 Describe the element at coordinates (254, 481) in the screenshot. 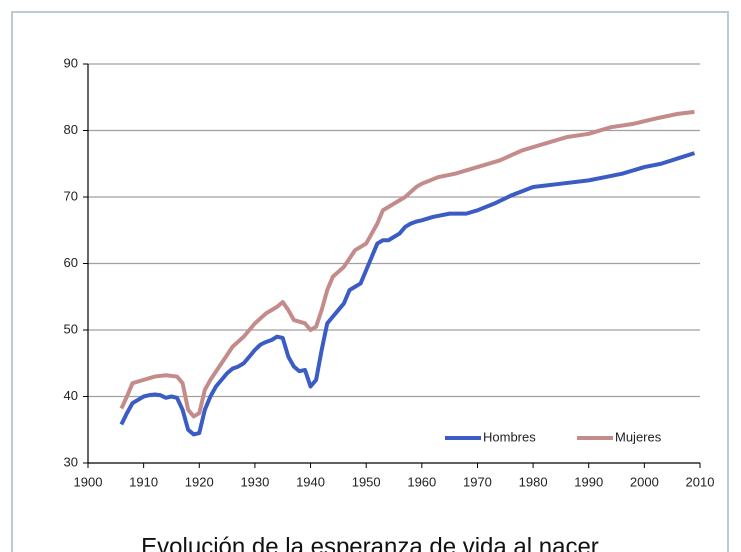

I see `x-tick-label: 1930` at that location.